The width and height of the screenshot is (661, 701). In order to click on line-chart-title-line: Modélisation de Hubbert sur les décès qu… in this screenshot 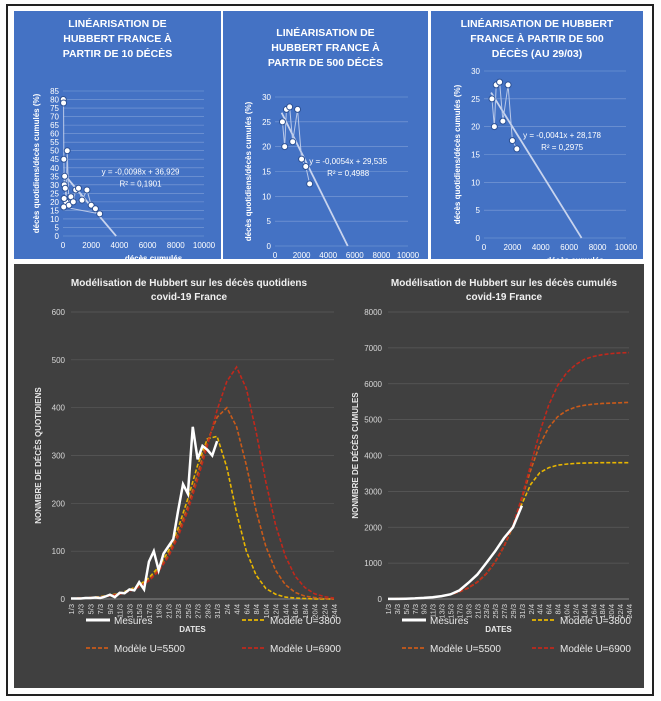, I will do `click(189, 283)`.